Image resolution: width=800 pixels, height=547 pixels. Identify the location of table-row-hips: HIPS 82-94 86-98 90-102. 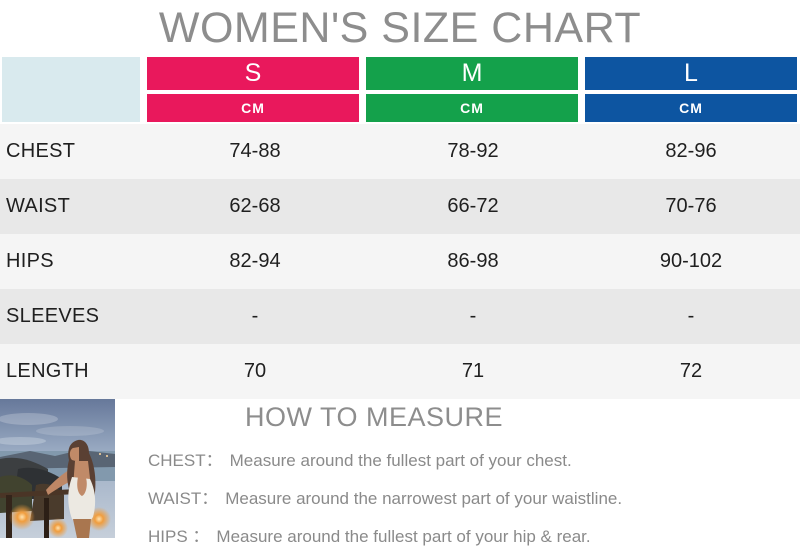
(400, 261).